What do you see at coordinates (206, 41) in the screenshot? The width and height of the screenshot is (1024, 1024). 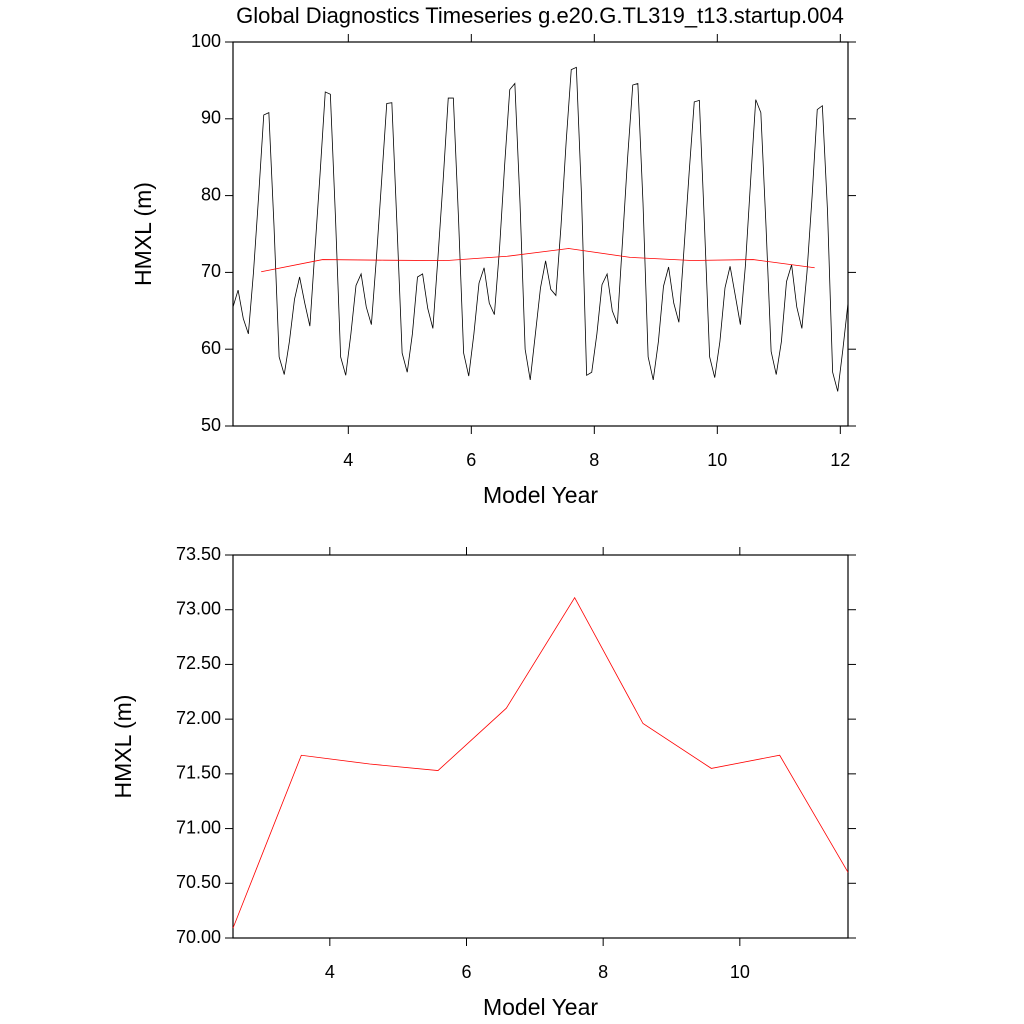 I see `y-tick-label: 100` at bounding box center [206, 41].